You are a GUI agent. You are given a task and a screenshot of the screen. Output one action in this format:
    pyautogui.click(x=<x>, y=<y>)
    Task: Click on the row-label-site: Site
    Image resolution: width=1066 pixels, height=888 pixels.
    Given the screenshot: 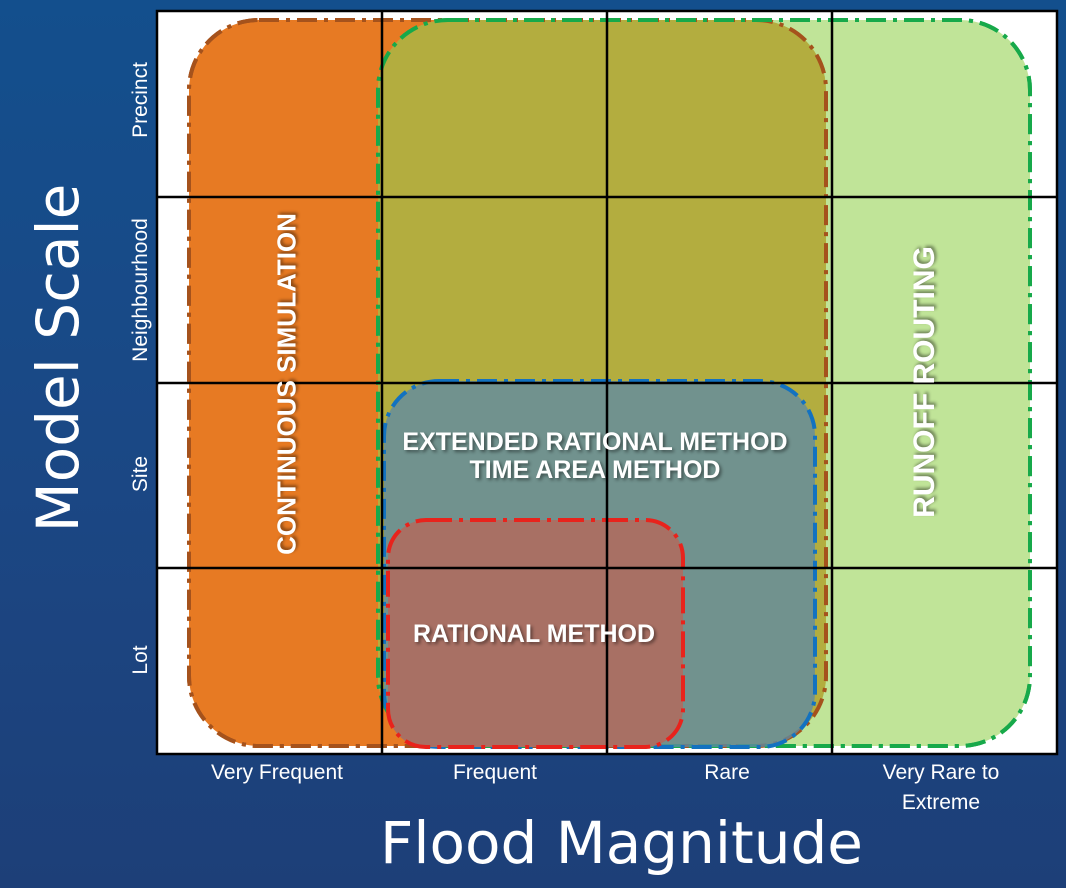 What is the action you would take?
    pyautogui.click(x=140, y=474)
    